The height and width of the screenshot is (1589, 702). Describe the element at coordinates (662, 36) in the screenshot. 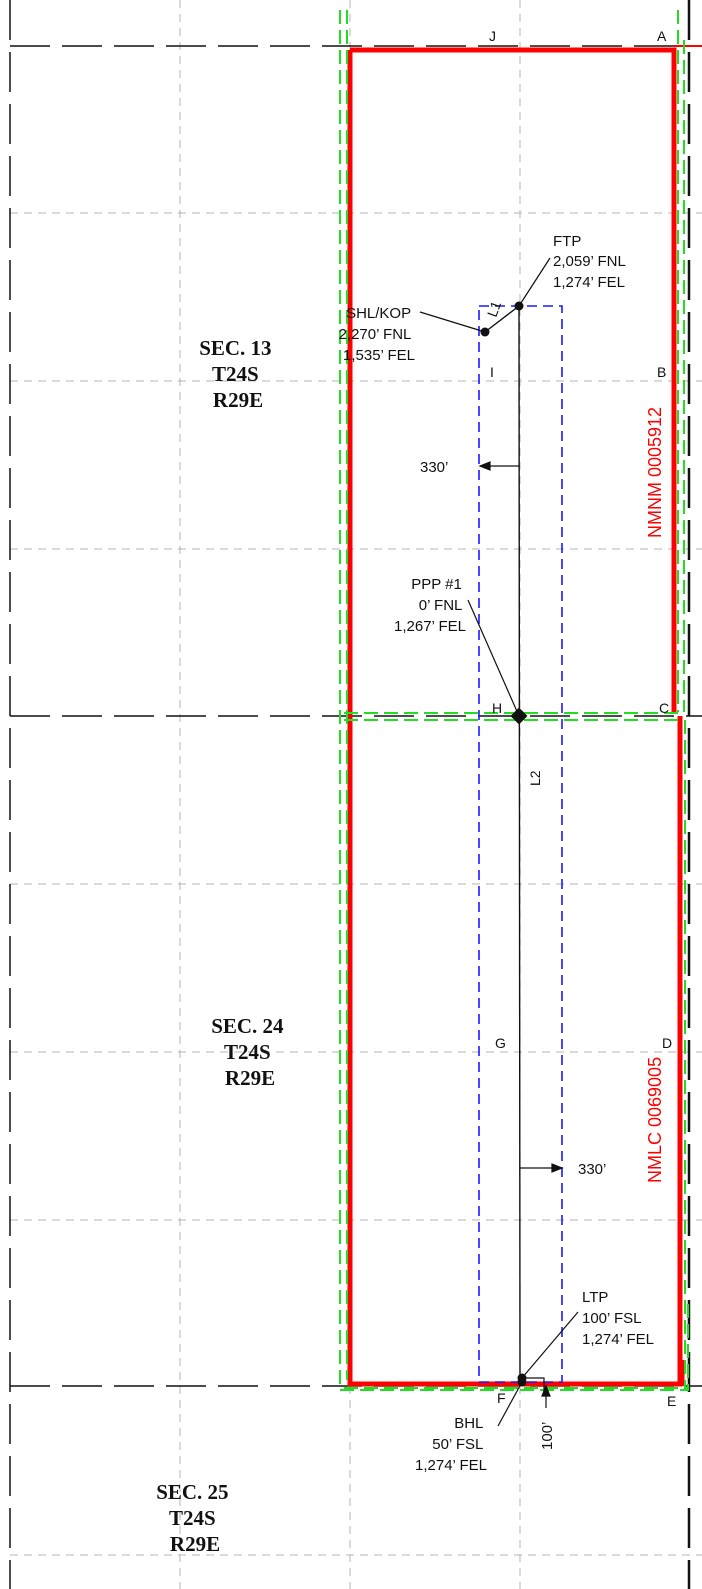

I see `corner-a-label: A` at that location.